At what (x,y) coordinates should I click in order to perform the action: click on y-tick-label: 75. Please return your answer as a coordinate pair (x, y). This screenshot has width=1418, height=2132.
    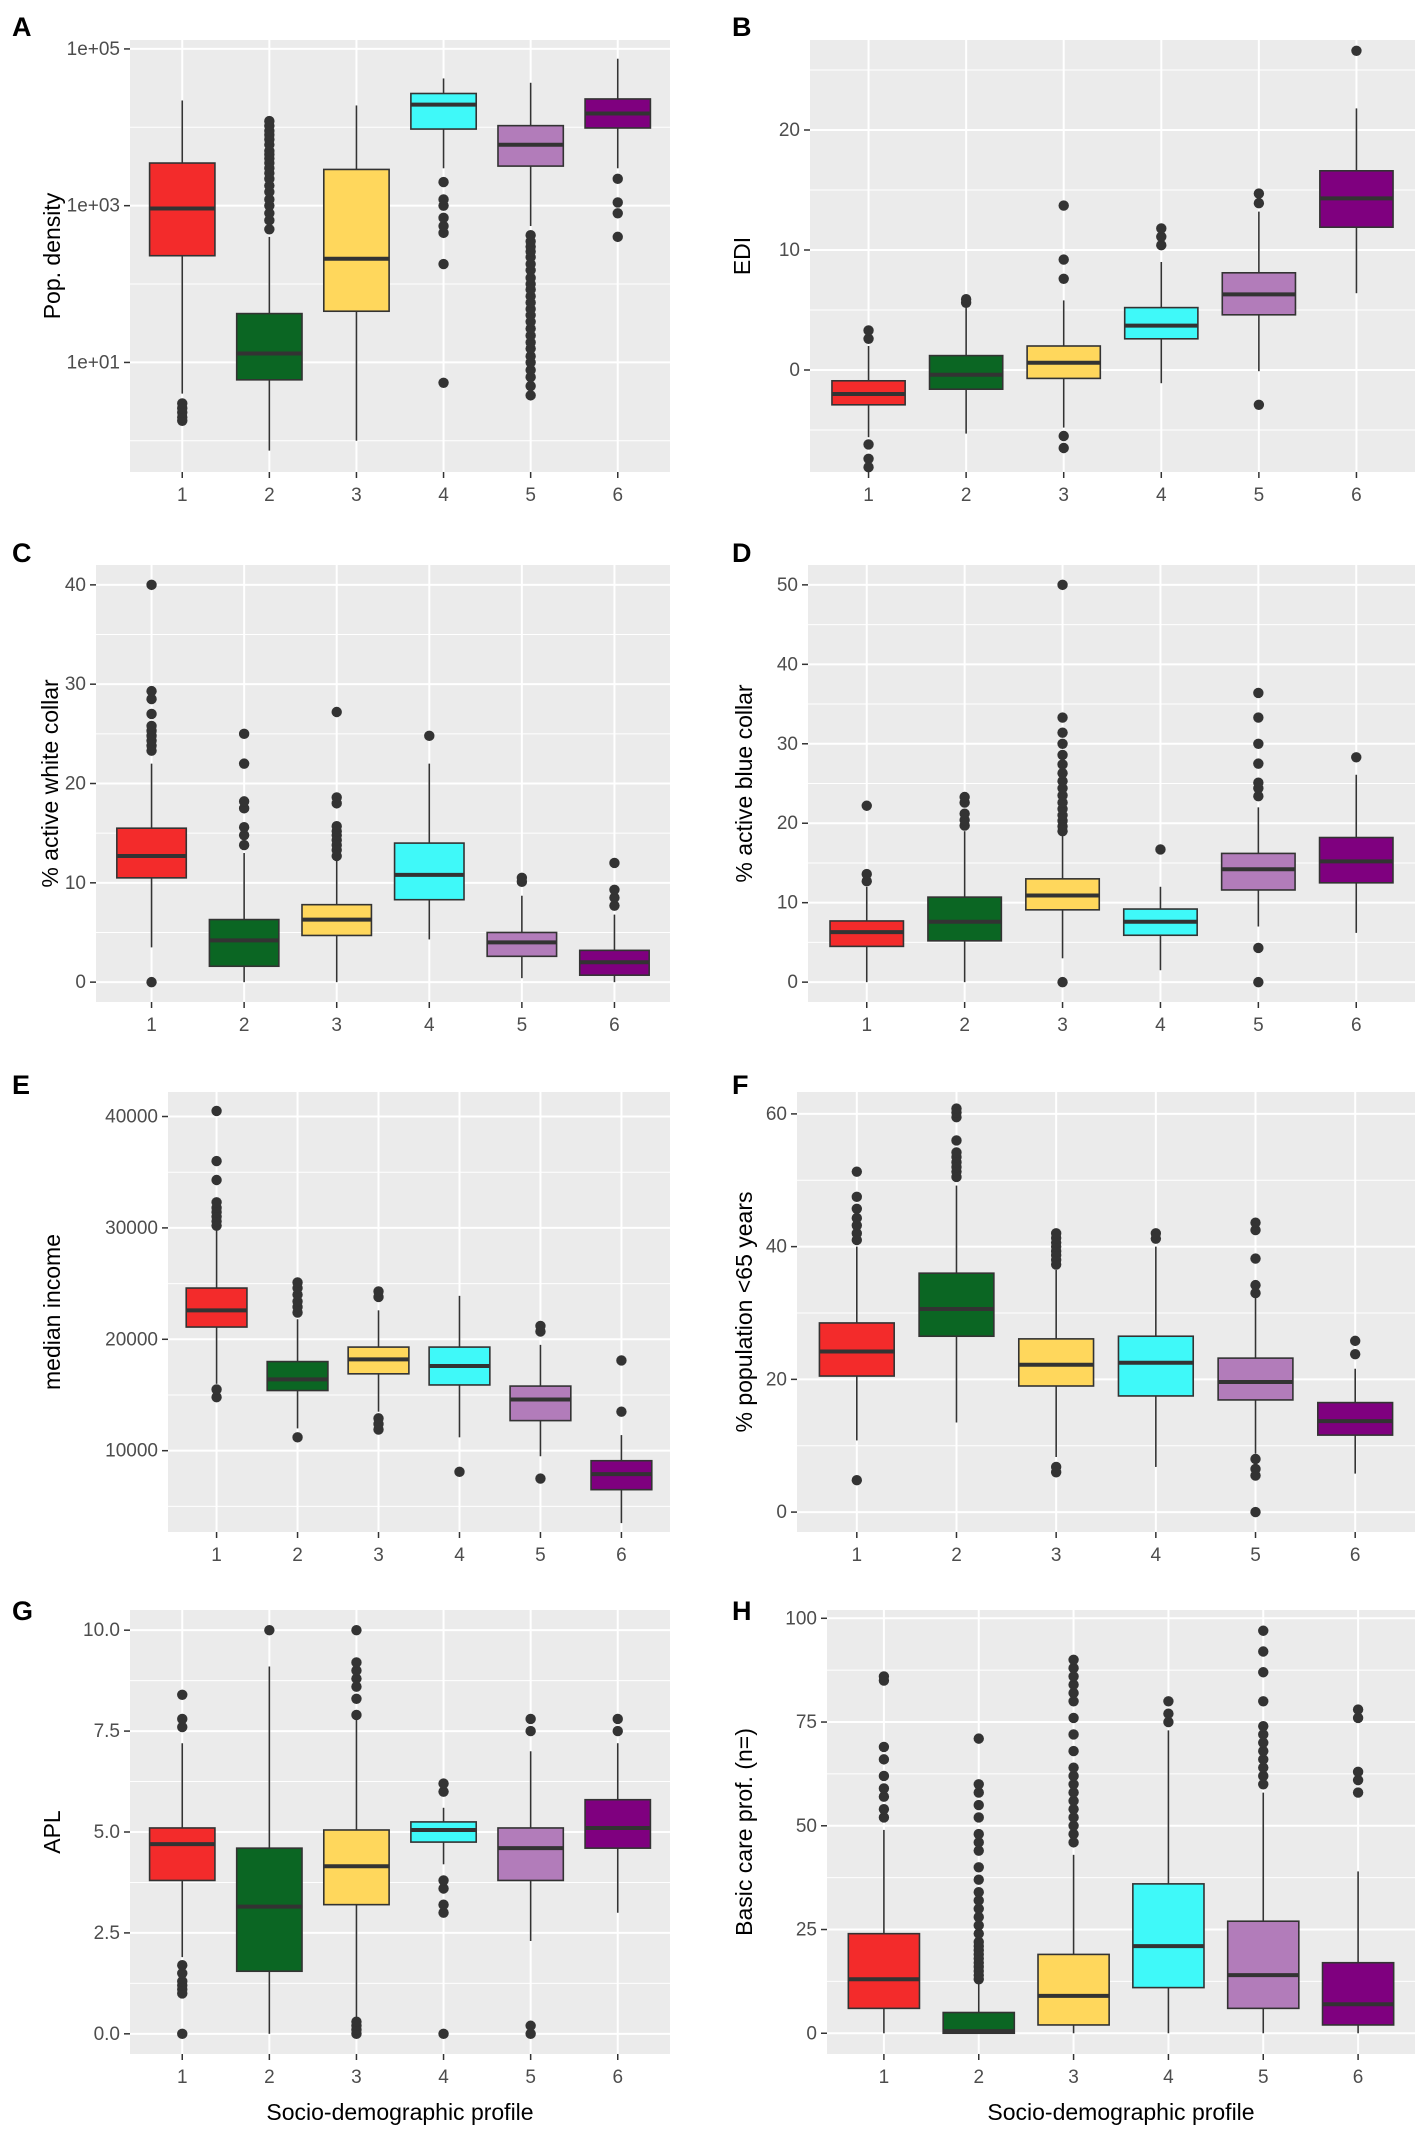
    Looking at the image, I should click on (806, 1722).